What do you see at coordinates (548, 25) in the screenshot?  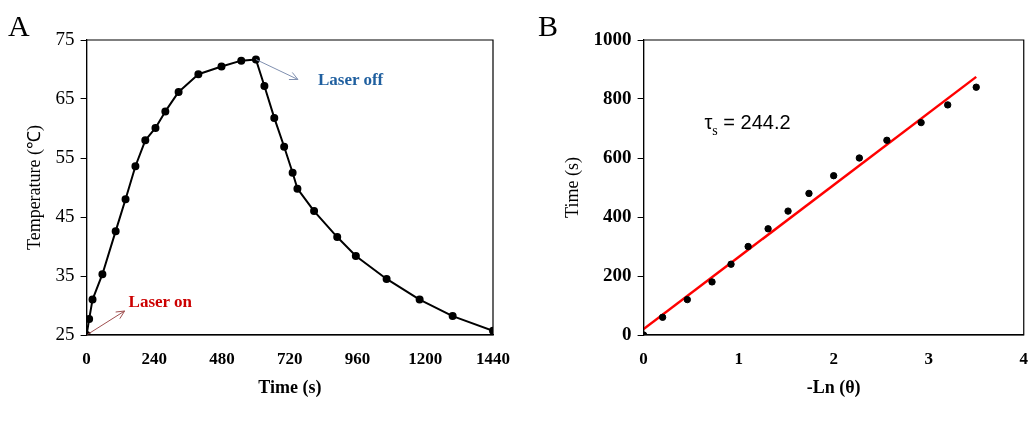 I see `chart-title: B` at bounding box center [548, 25].